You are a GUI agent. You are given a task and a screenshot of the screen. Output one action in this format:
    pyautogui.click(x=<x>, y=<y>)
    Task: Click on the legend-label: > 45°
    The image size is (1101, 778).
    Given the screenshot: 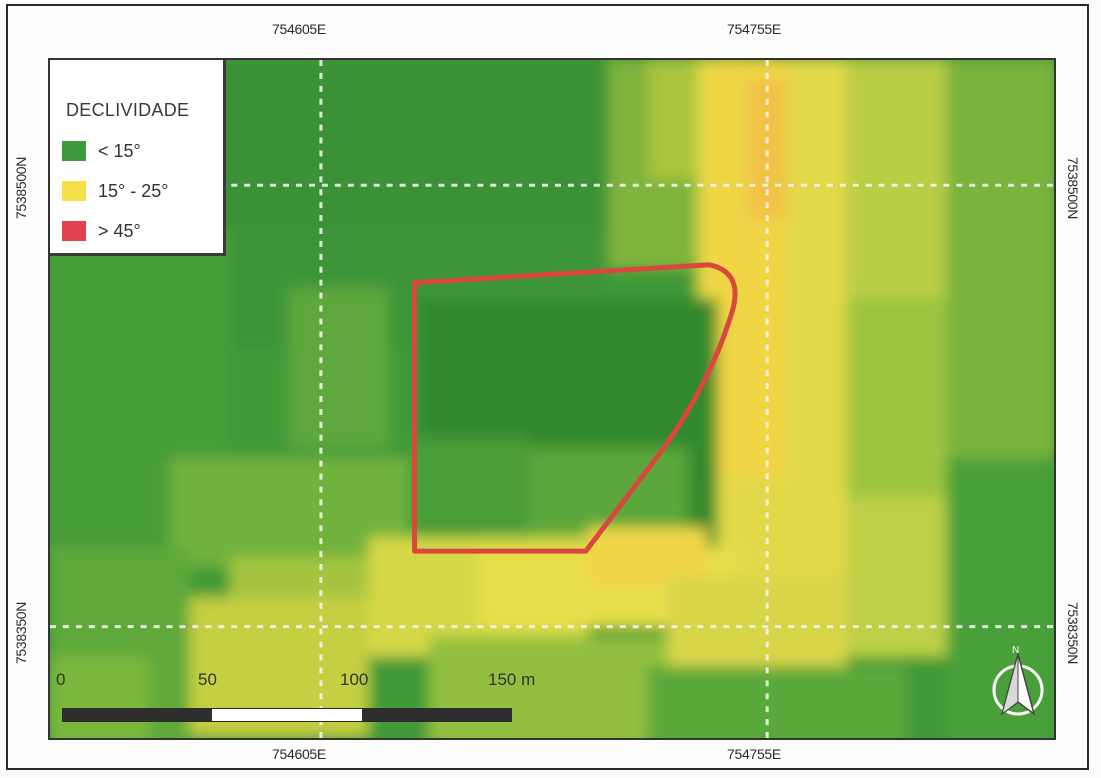 What is the action you would take?
    pyautogui.click(x=119, y=230)
    